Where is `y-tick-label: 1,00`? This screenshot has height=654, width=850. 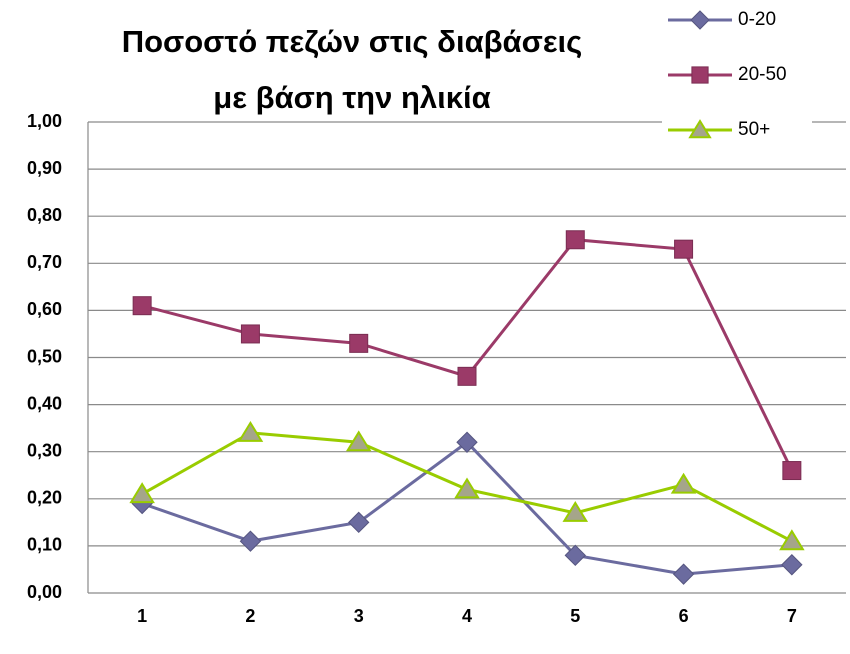
y-tick-label: 1,00 is located at coordinates (44, 121).